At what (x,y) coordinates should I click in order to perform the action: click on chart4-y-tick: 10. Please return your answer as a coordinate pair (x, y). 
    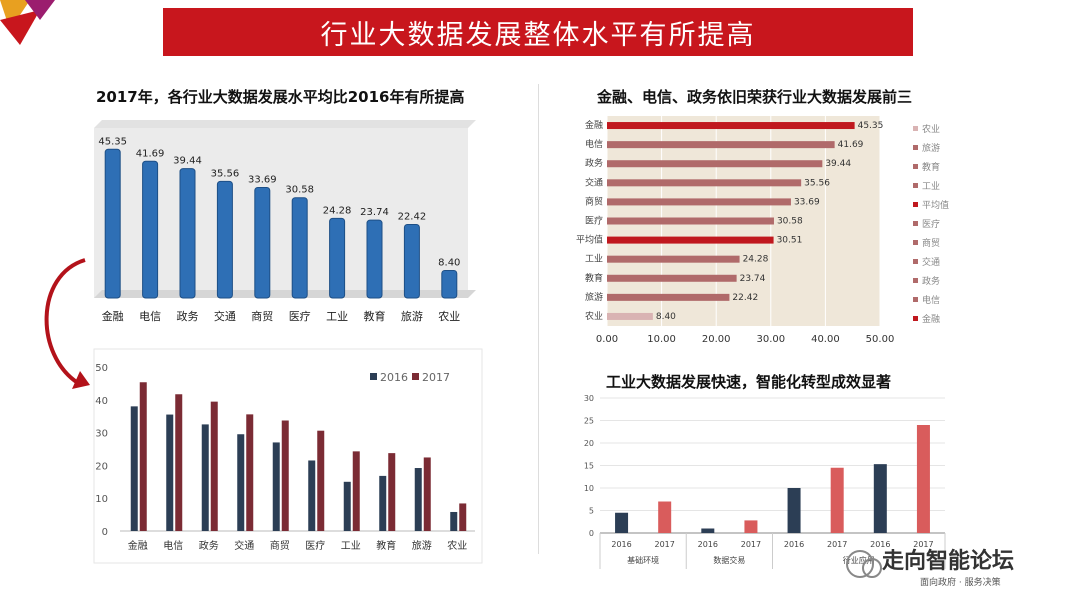
    Looking at the image, I should click on (589, 488).